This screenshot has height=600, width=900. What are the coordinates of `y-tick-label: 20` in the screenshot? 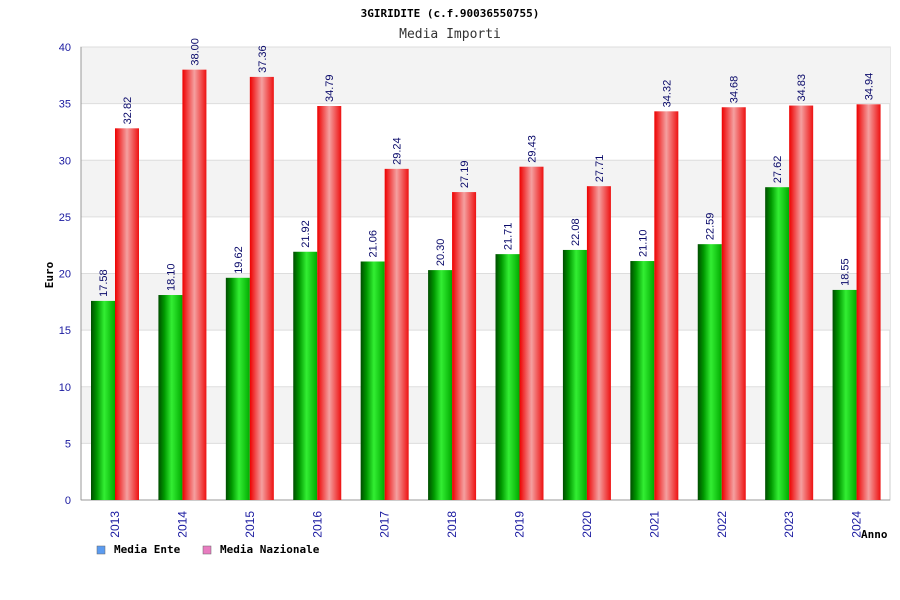 It's located at (65, 275).